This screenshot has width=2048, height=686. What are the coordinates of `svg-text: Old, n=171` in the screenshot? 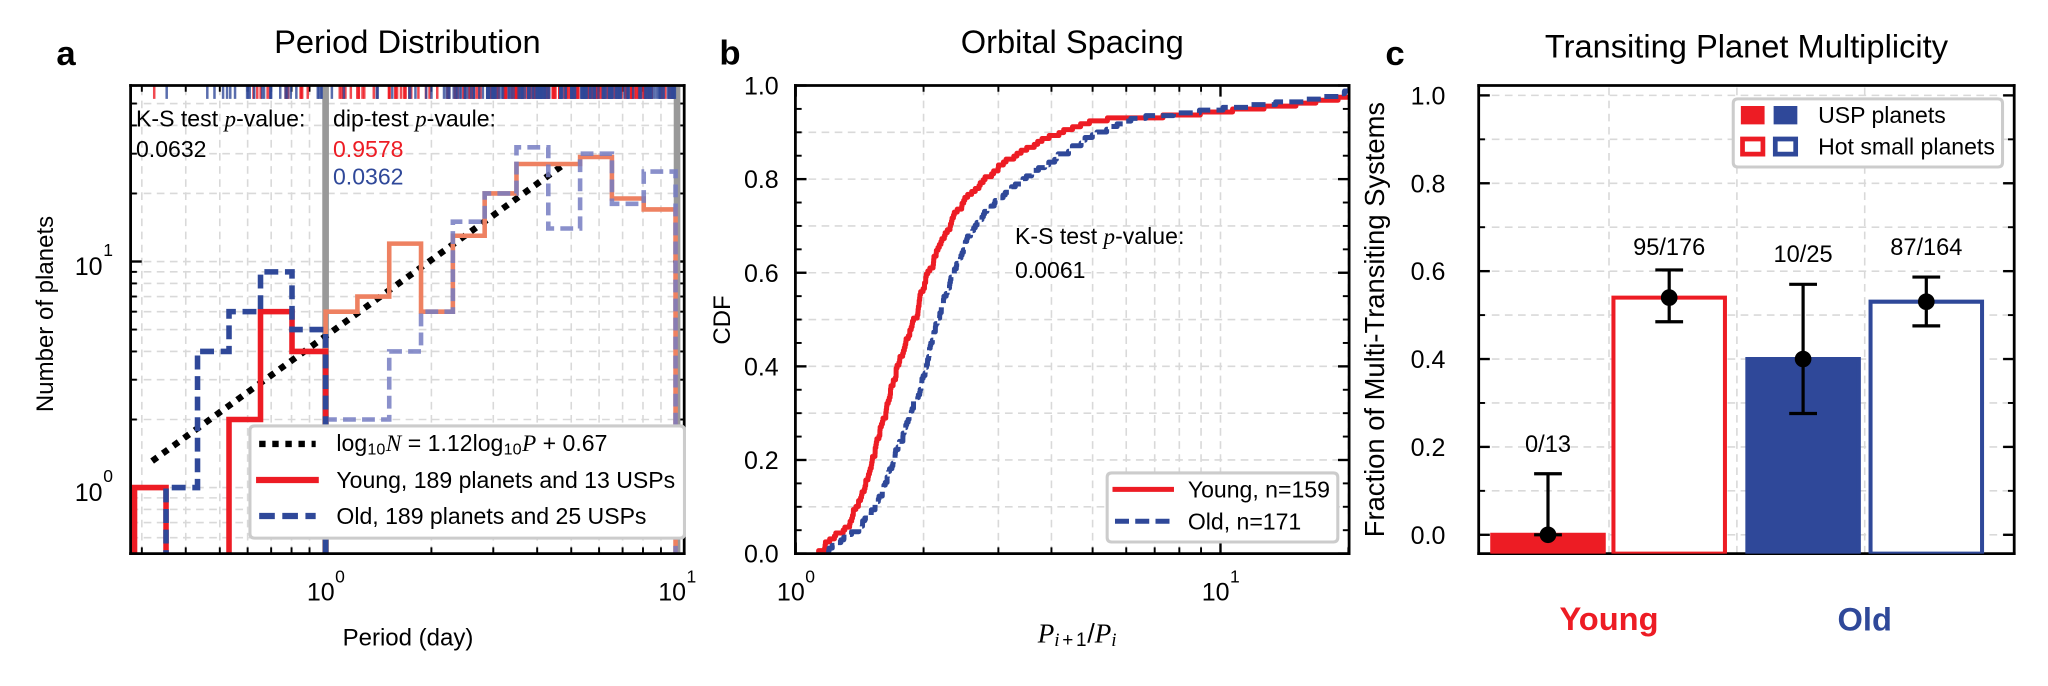 It's located at (1244, 521).